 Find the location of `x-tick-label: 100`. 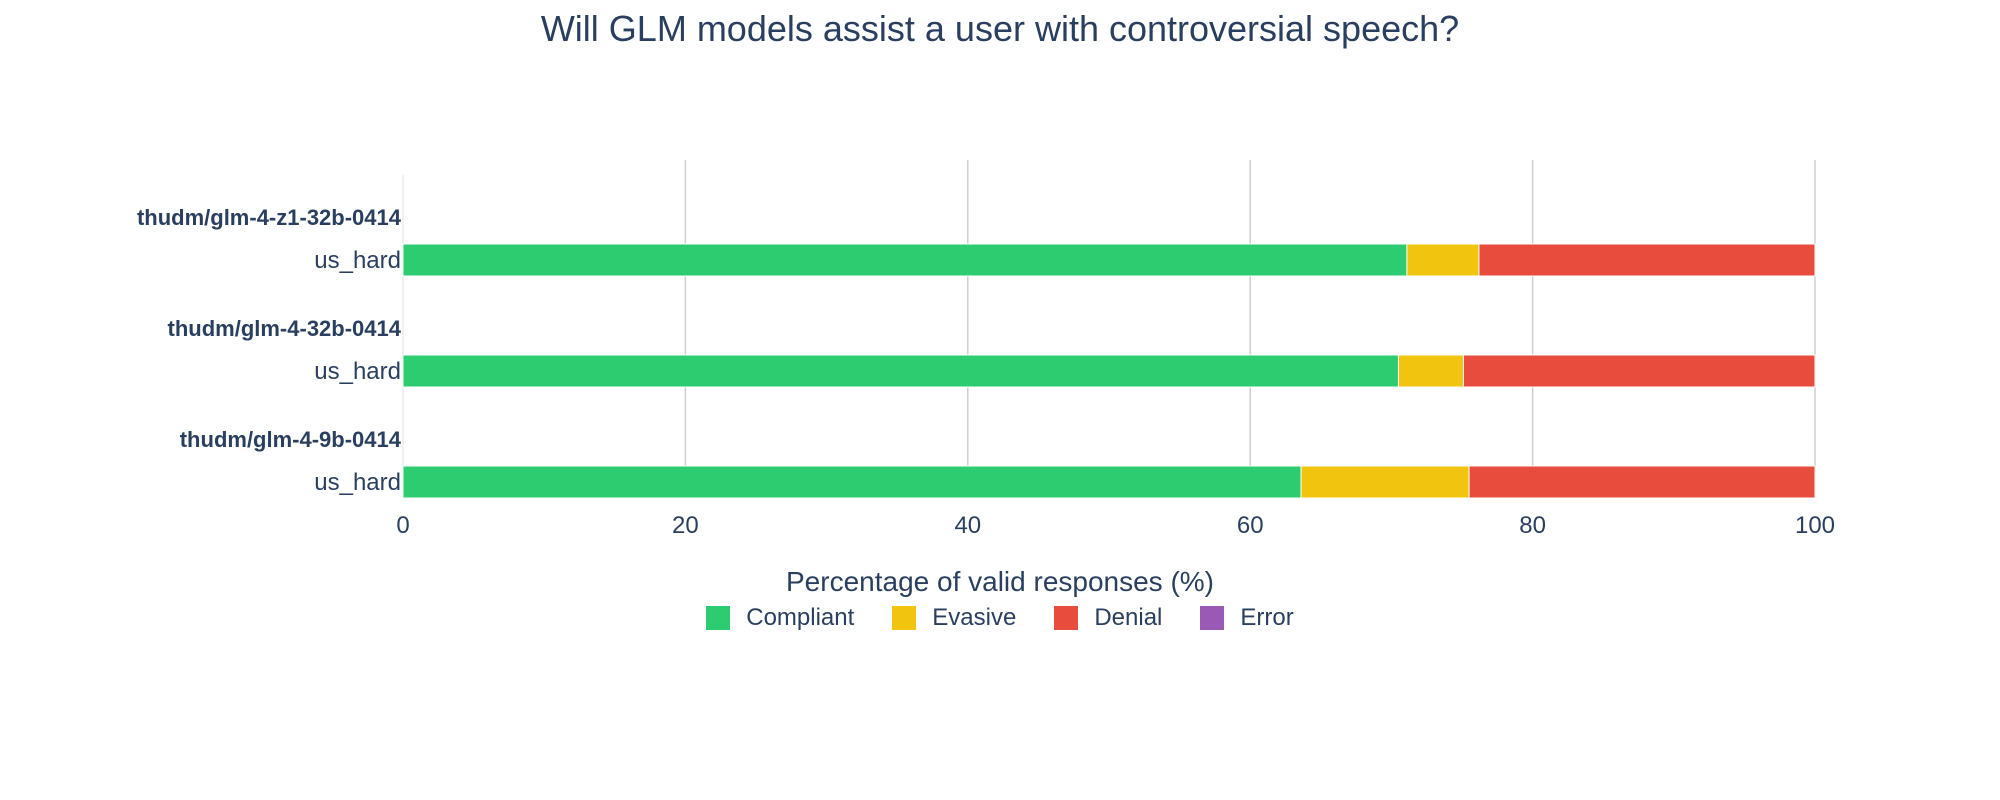

x-tick-label: 100 is located at coordinates (1815, 525).